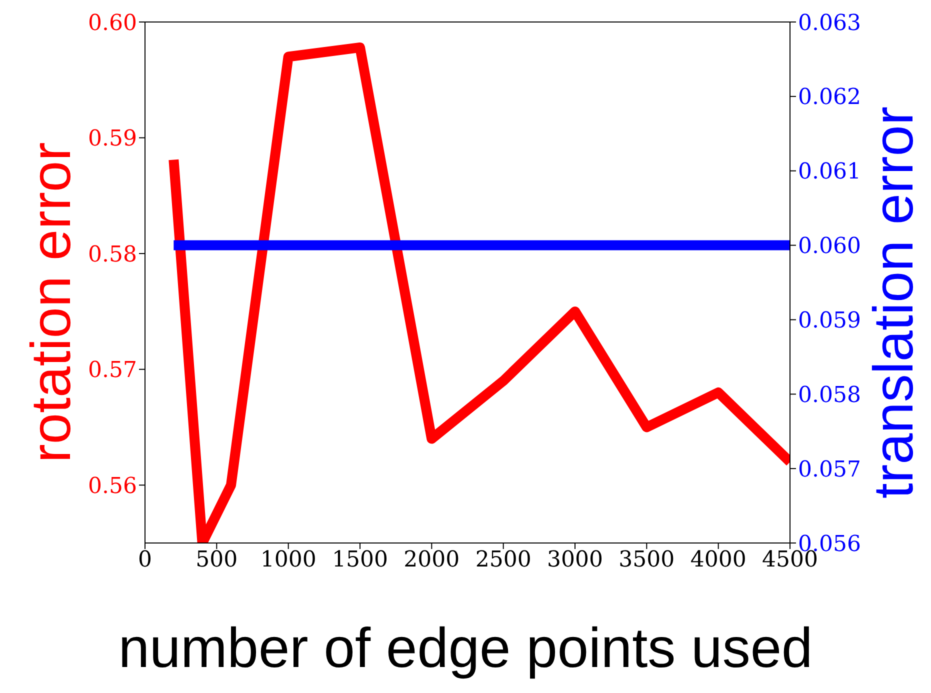  I want to click on x-axis-title: number of edge points used, so click(465, 647).